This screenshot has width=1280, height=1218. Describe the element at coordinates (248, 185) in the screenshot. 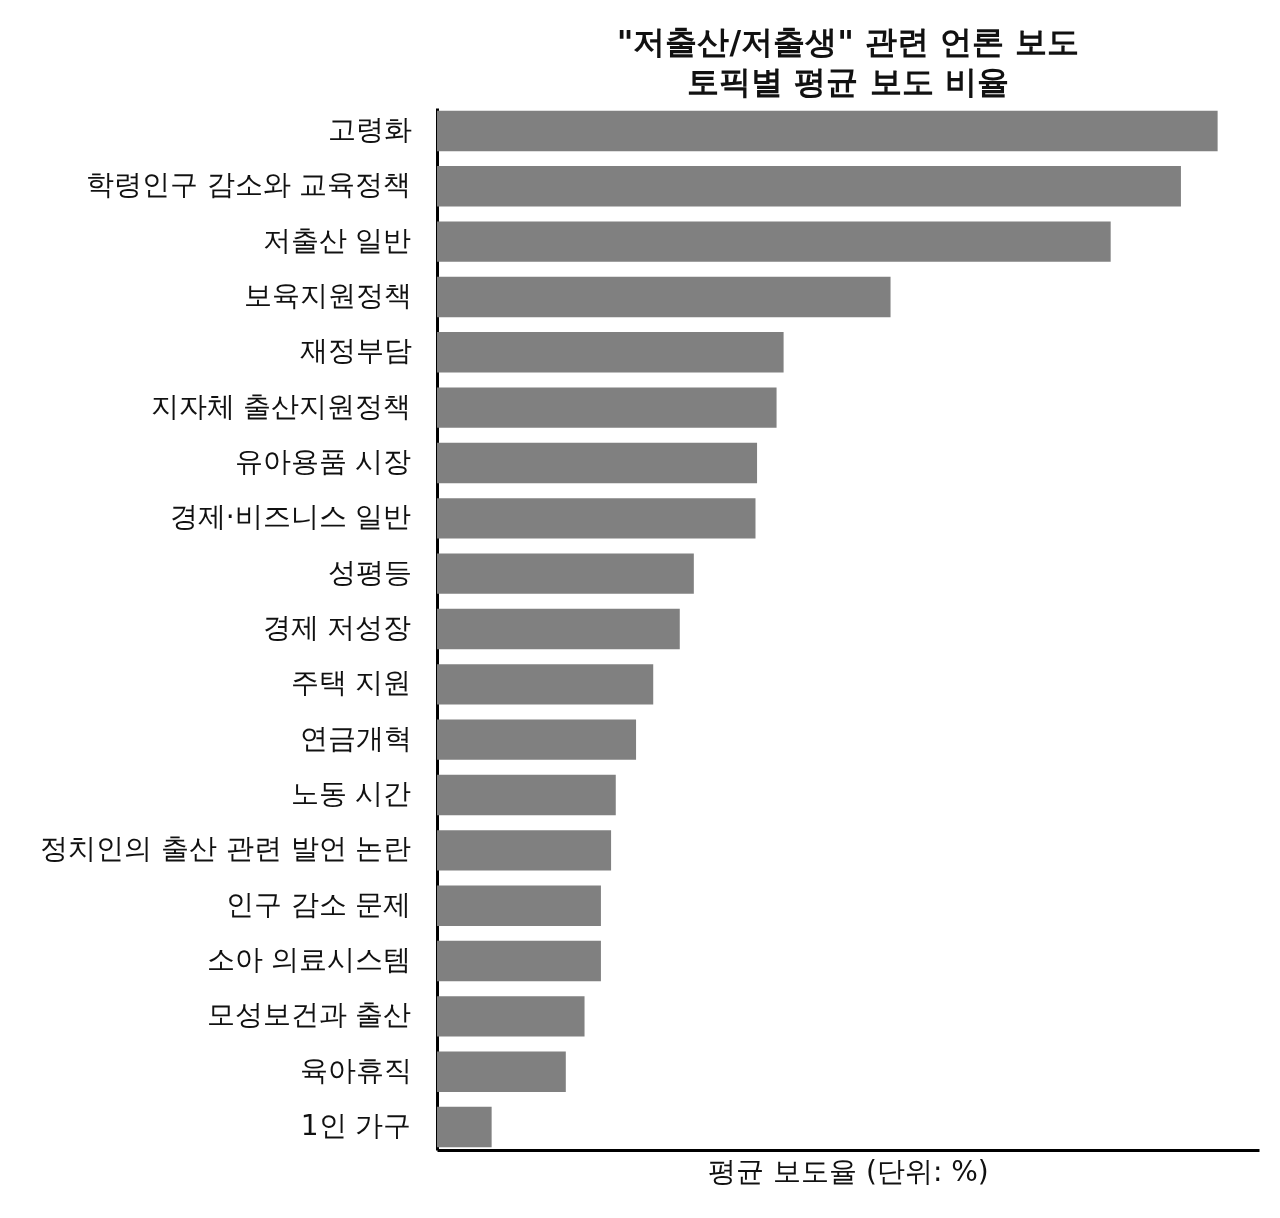

I see `y-tick-label: 학령인구 감소와 교육정책` at that location.